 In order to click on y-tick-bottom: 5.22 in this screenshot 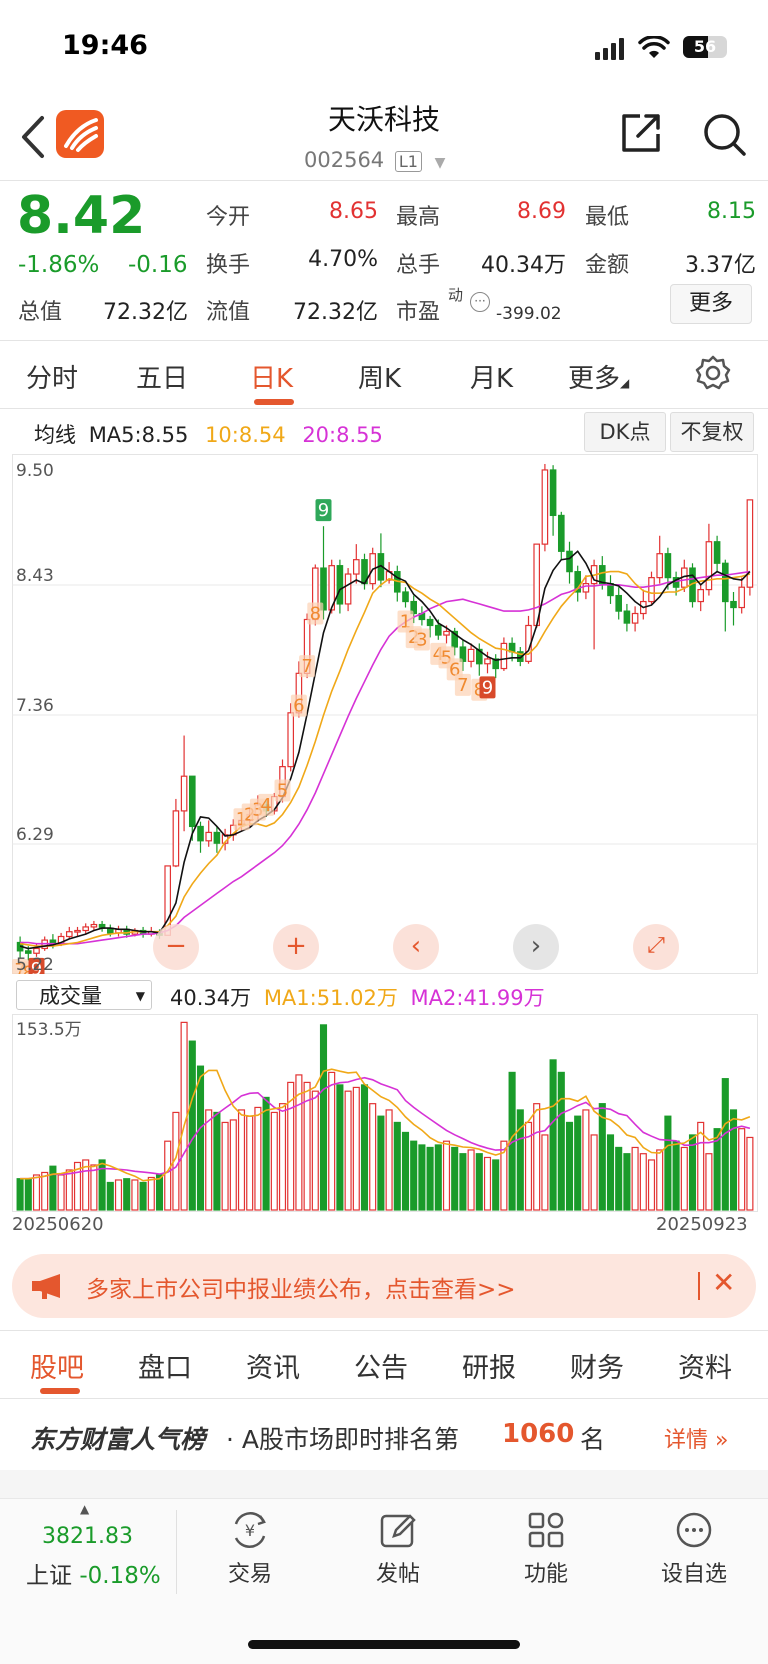, I will do `click(35, 964)`.